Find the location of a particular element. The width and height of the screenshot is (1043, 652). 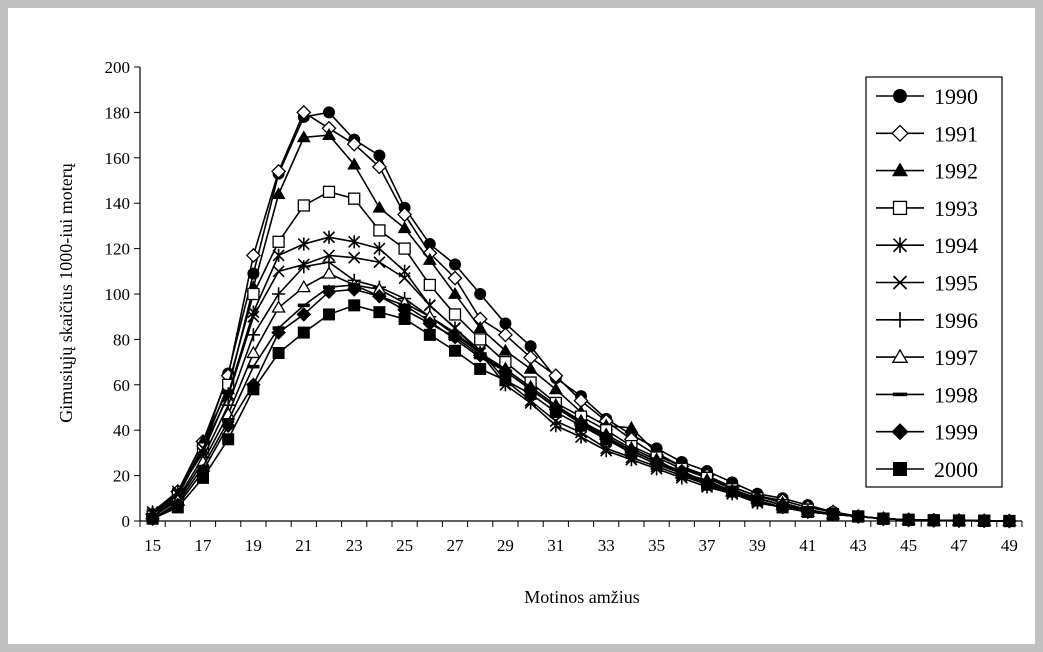

y-tick-label: 80 is located at coordinates (121, 339).